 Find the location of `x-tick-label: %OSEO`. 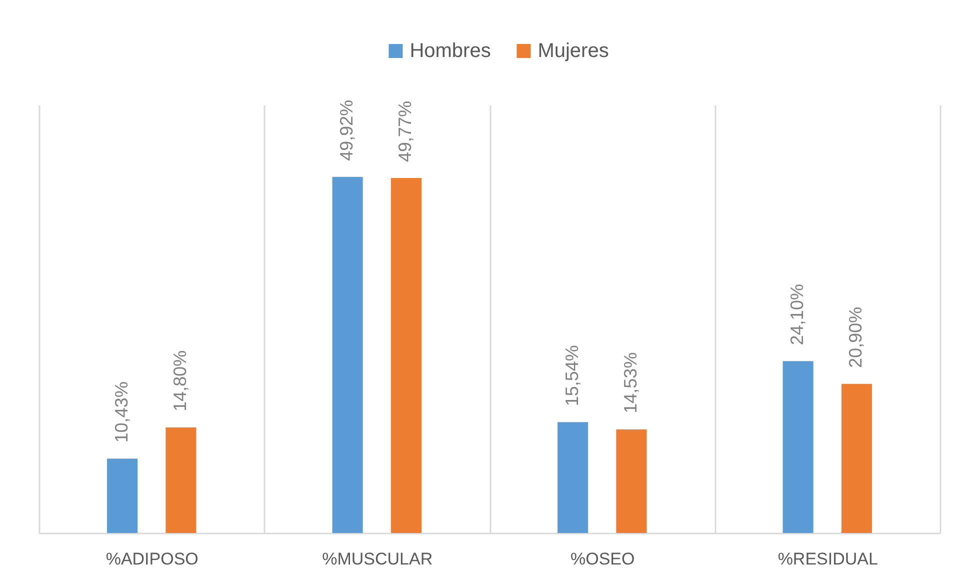

x-tick-label: %OSEO is located at coordinates (602, 559).